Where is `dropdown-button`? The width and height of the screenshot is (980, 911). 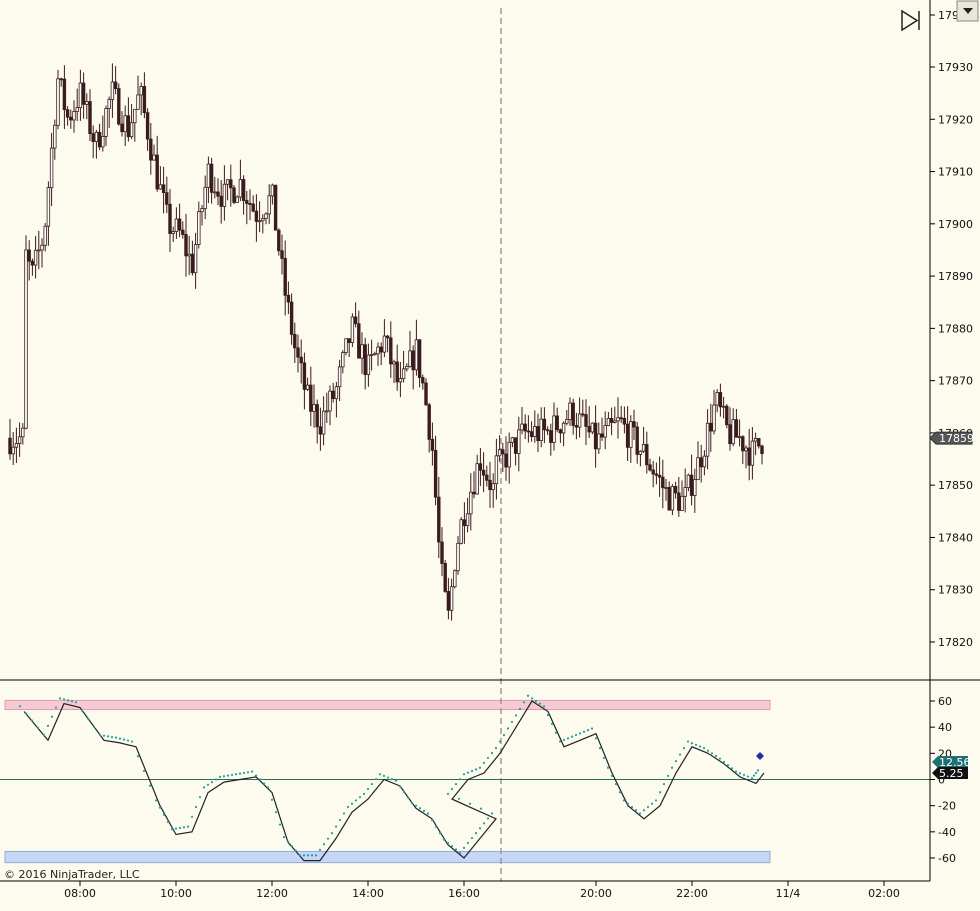 dropdown-button is located at coordinates (967, 11).